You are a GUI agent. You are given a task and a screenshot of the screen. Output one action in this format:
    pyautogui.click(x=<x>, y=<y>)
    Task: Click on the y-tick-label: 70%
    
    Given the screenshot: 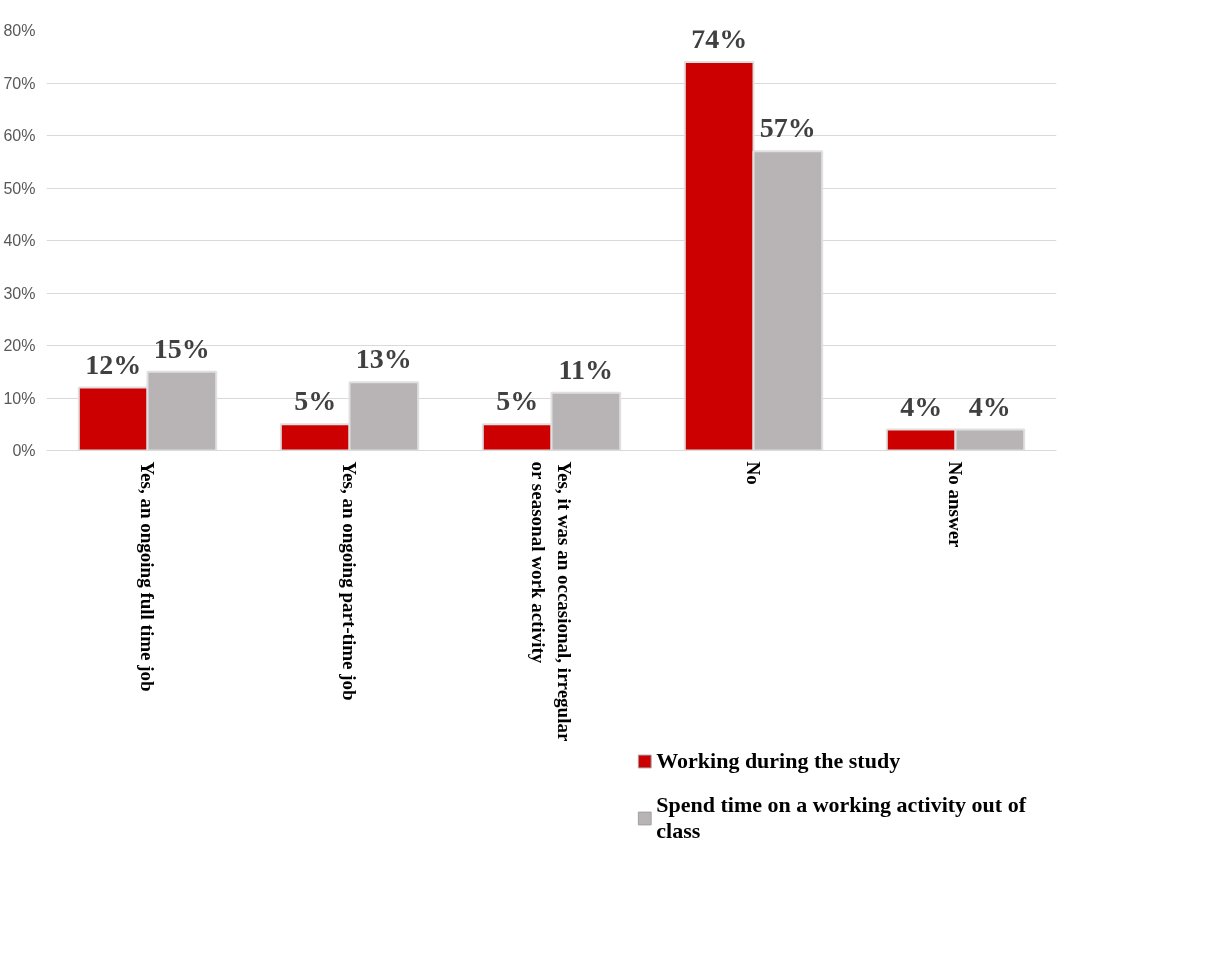 What is the action you would take?
    pyautogui.click(x=19, y=83)
    